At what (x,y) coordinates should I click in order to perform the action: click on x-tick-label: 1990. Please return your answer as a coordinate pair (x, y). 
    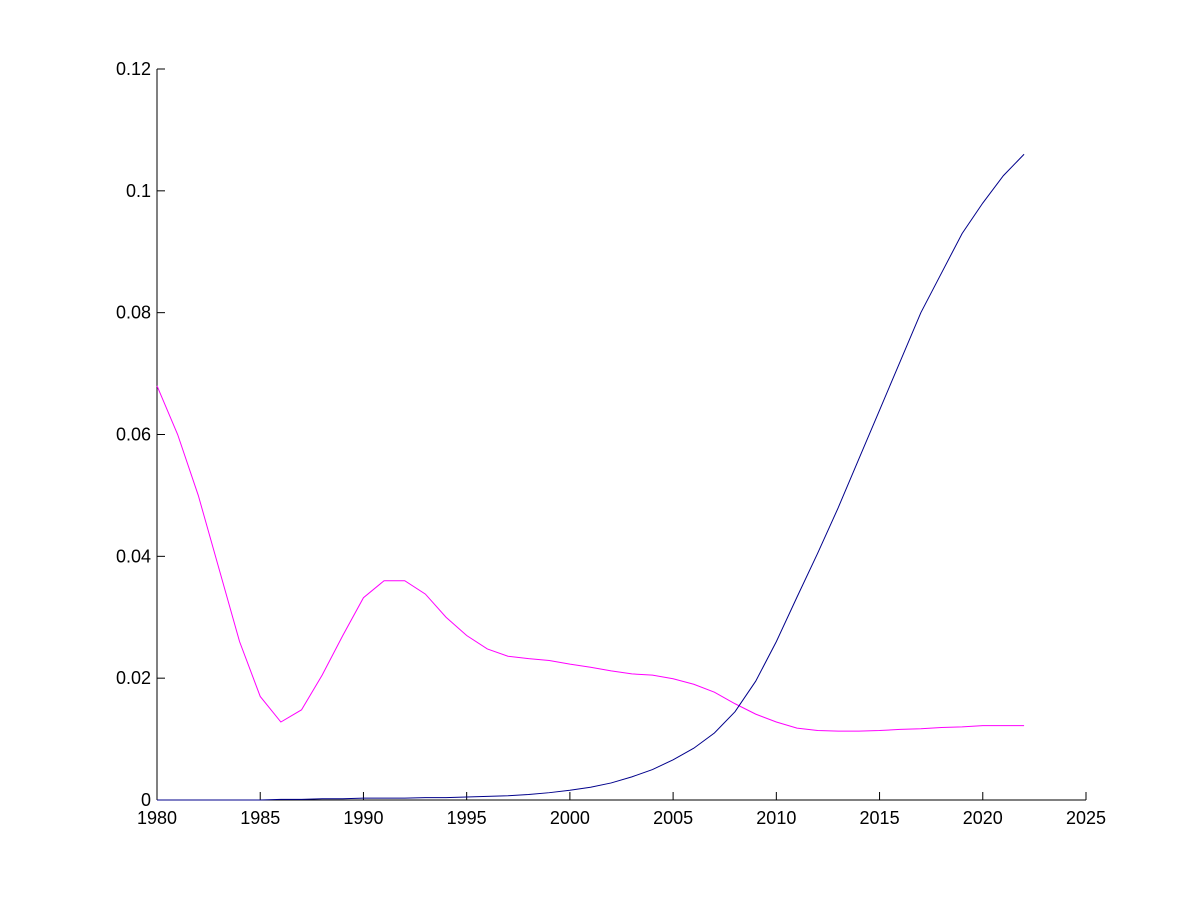
    Looking at the image, I should click on (363, 818).